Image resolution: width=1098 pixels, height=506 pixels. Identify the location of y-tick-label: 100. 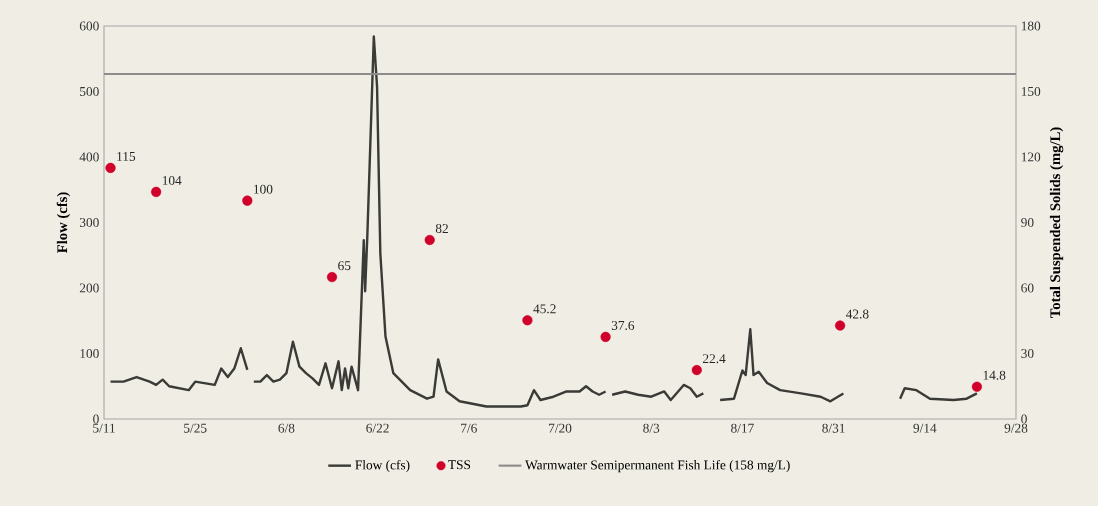
(89, 353).